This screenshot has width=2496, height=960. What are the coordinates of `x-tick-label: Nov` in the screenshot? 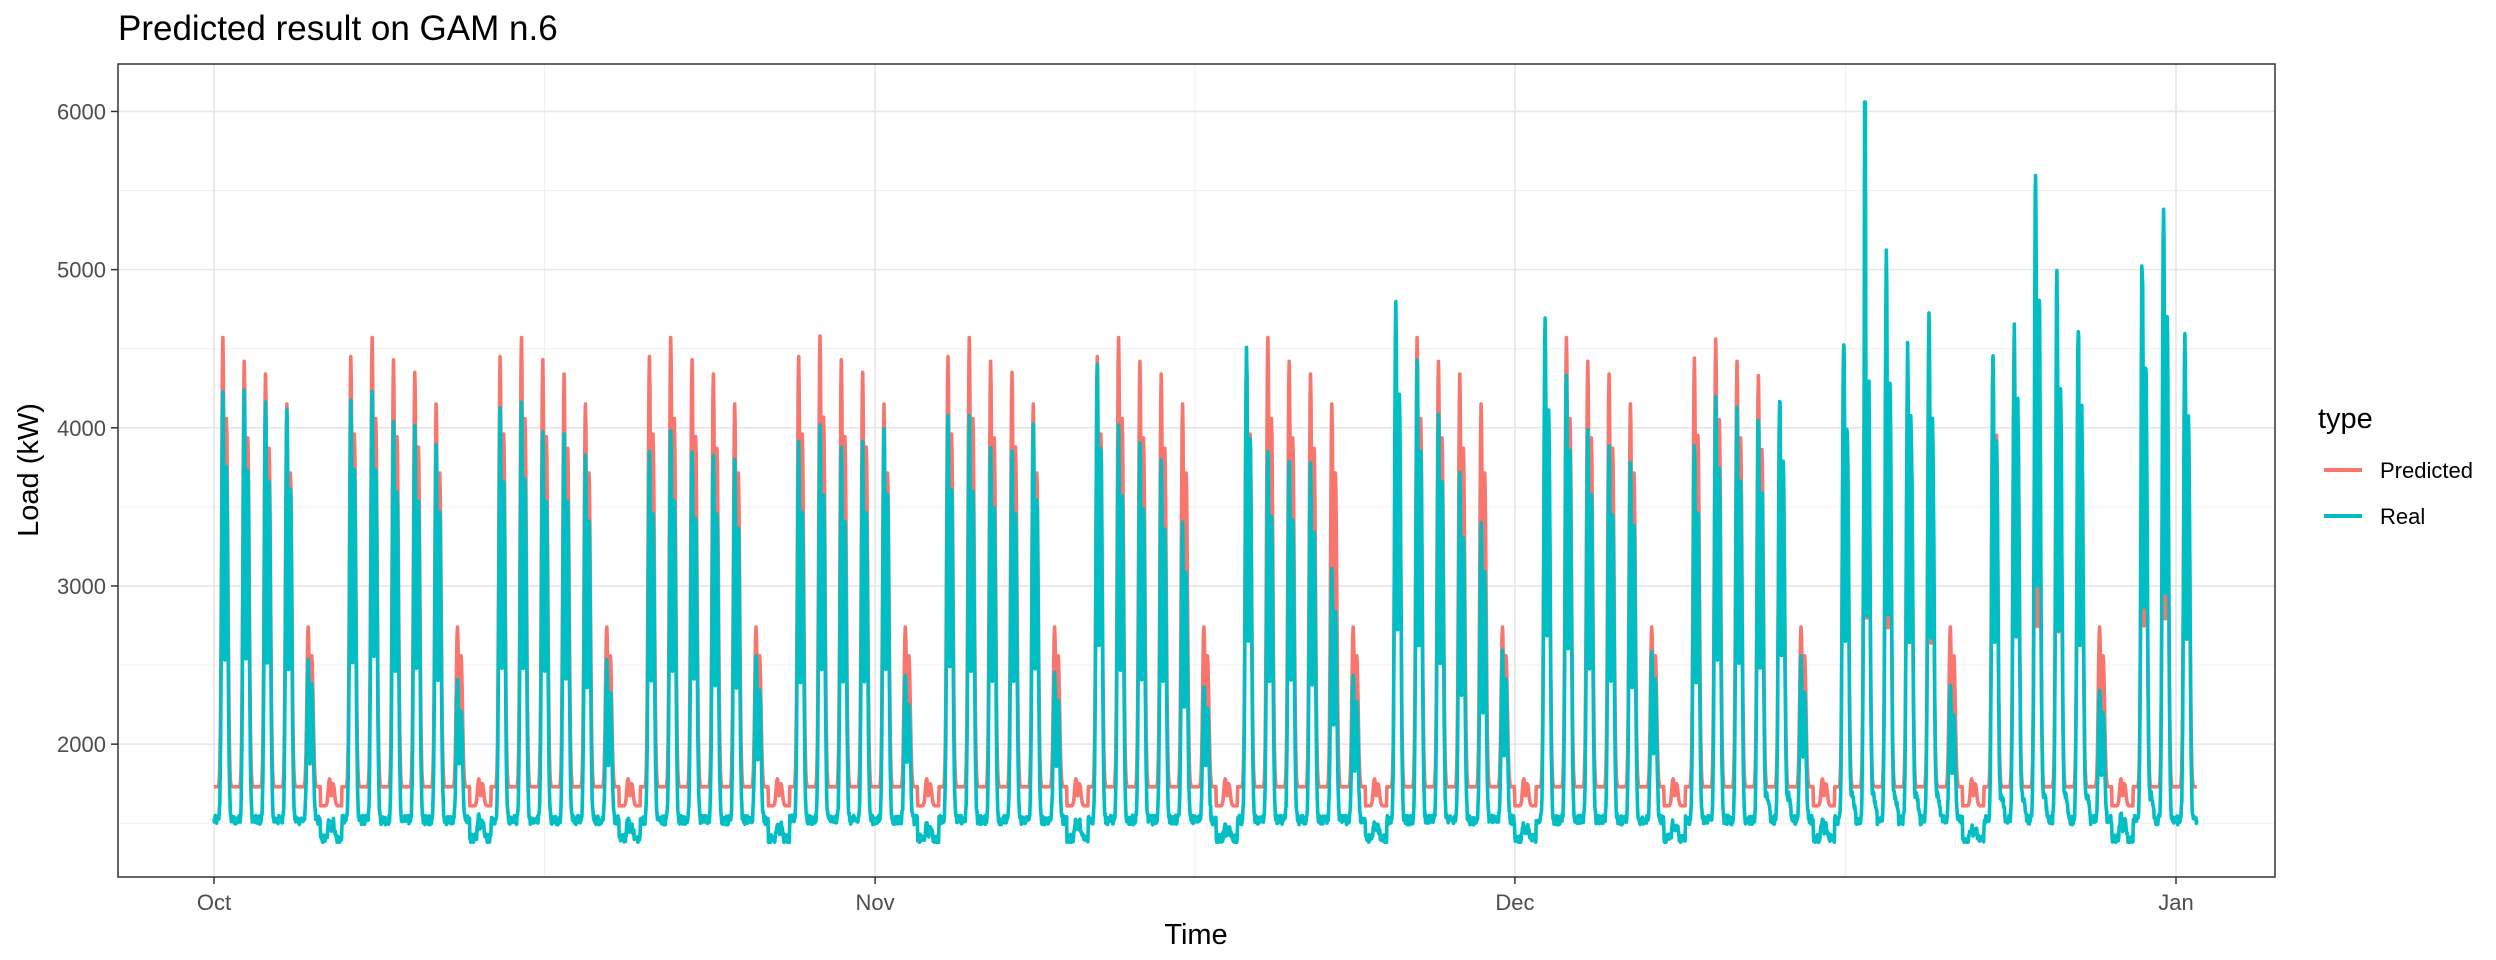 It's located at (875, 902).